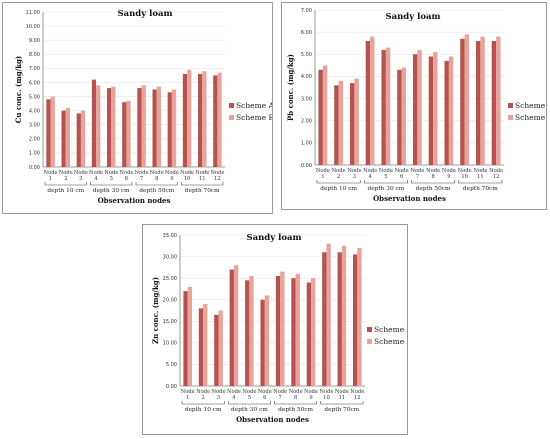  I want to click on y-tick-label: 1.00, so click(34, 154).